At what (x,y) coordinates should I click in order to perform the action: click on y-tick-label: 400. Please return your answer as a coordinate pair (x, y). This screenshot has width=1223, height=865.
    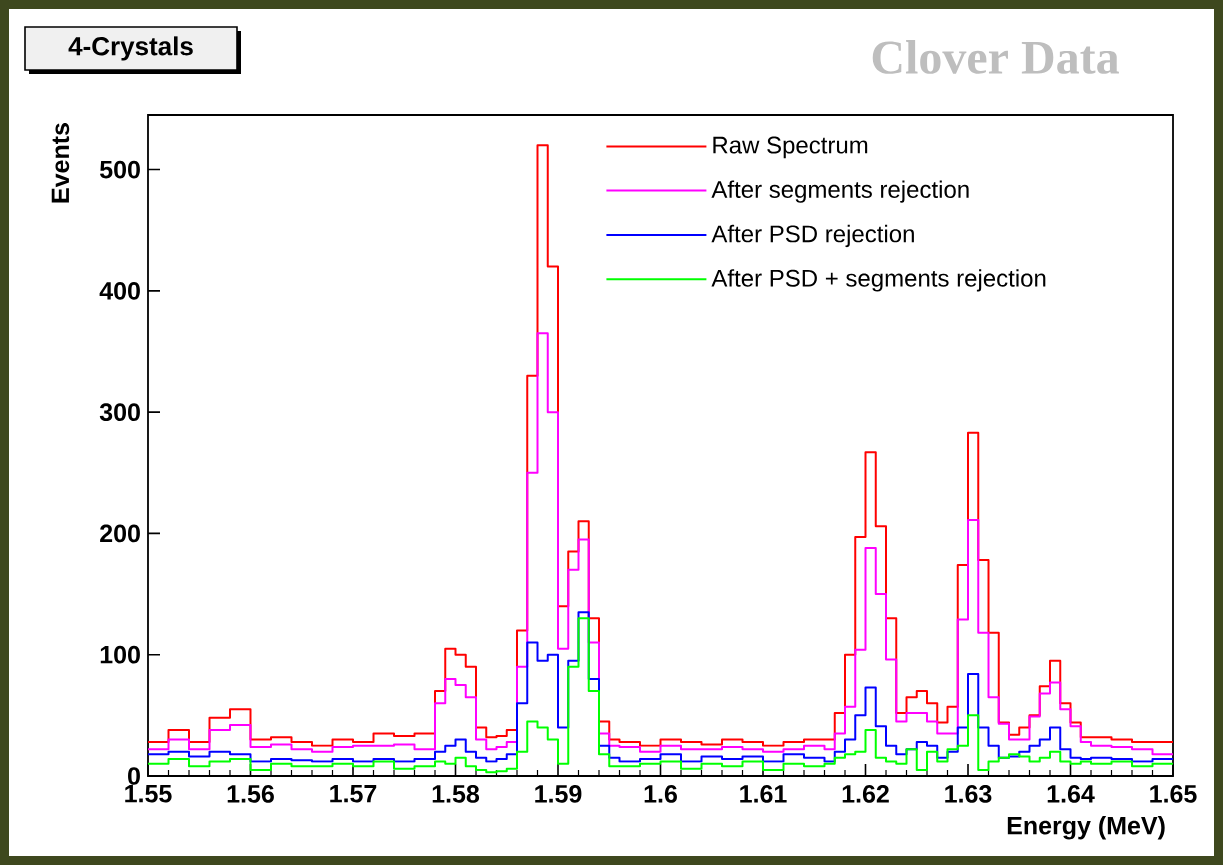
    Looking at the image, I should click on (119, 291).